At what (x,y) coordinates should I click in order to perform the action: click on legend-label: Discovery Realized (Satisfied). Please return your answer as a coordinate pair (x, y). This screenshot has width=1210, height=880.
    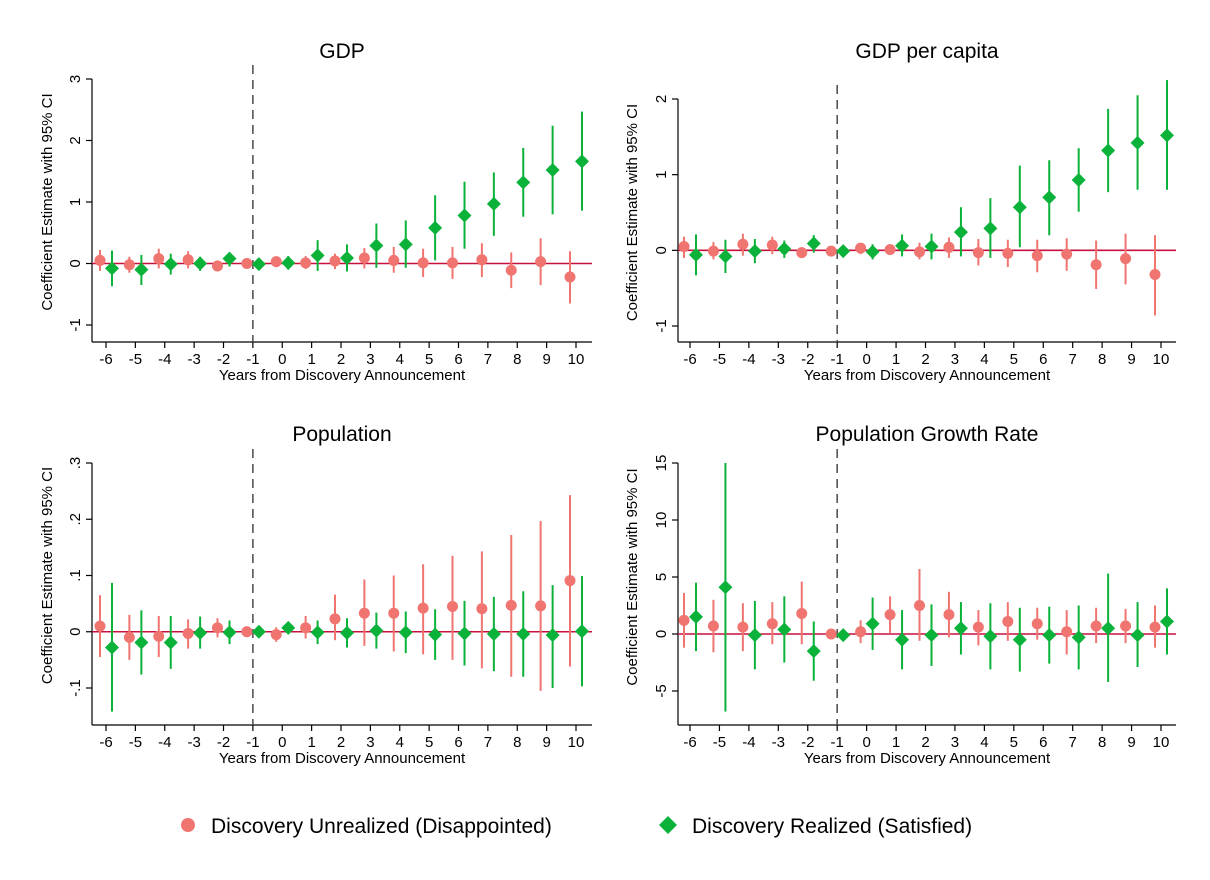
    Looking at the image, I should click on (832, 826).